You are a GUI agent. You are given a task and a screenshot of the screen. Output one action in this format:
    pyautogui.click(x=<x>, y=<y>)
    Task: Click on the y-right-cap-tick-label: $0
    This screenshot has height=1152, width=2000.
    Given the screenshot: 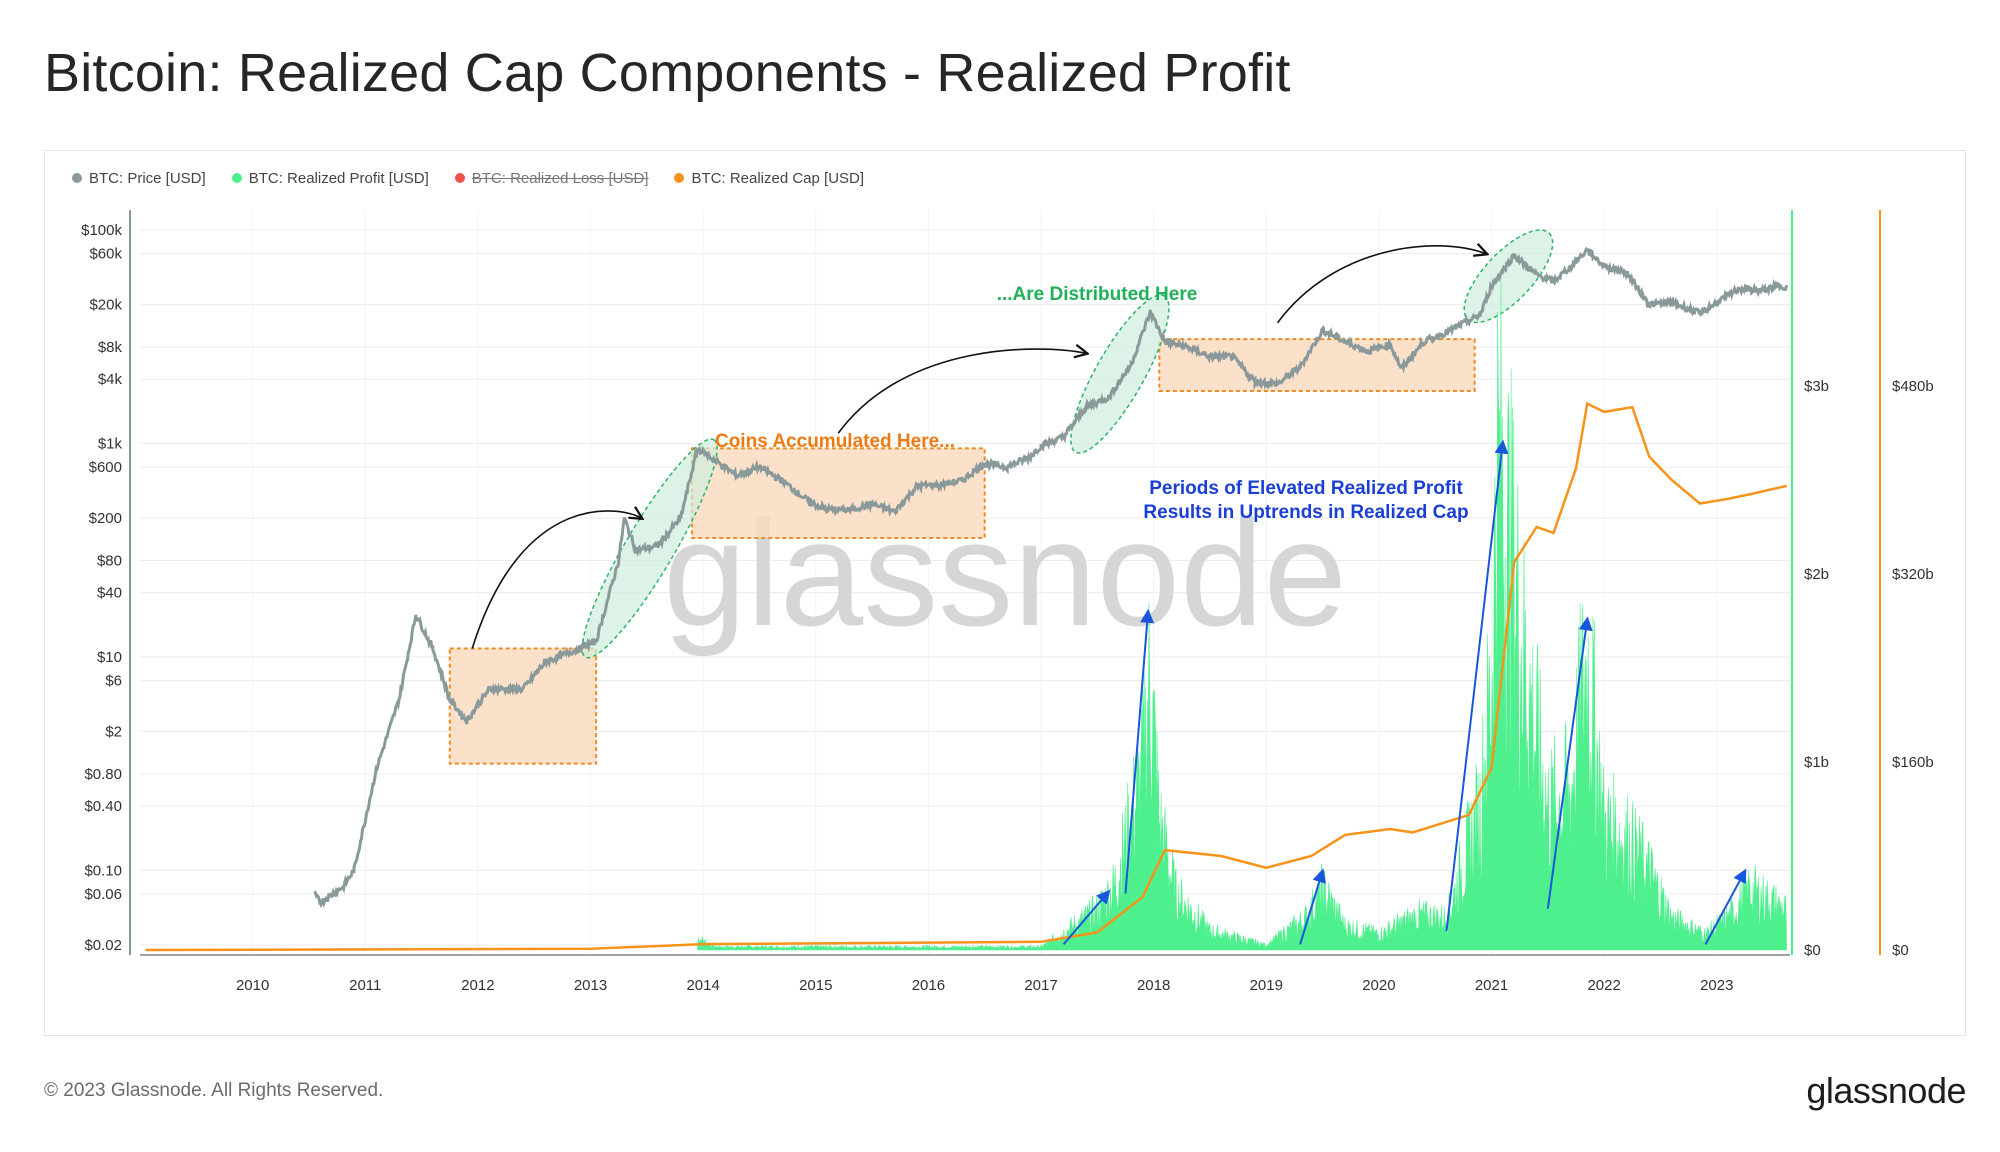 What is the action you would take?
    pyautogui.click(x=1900, y=950)
    